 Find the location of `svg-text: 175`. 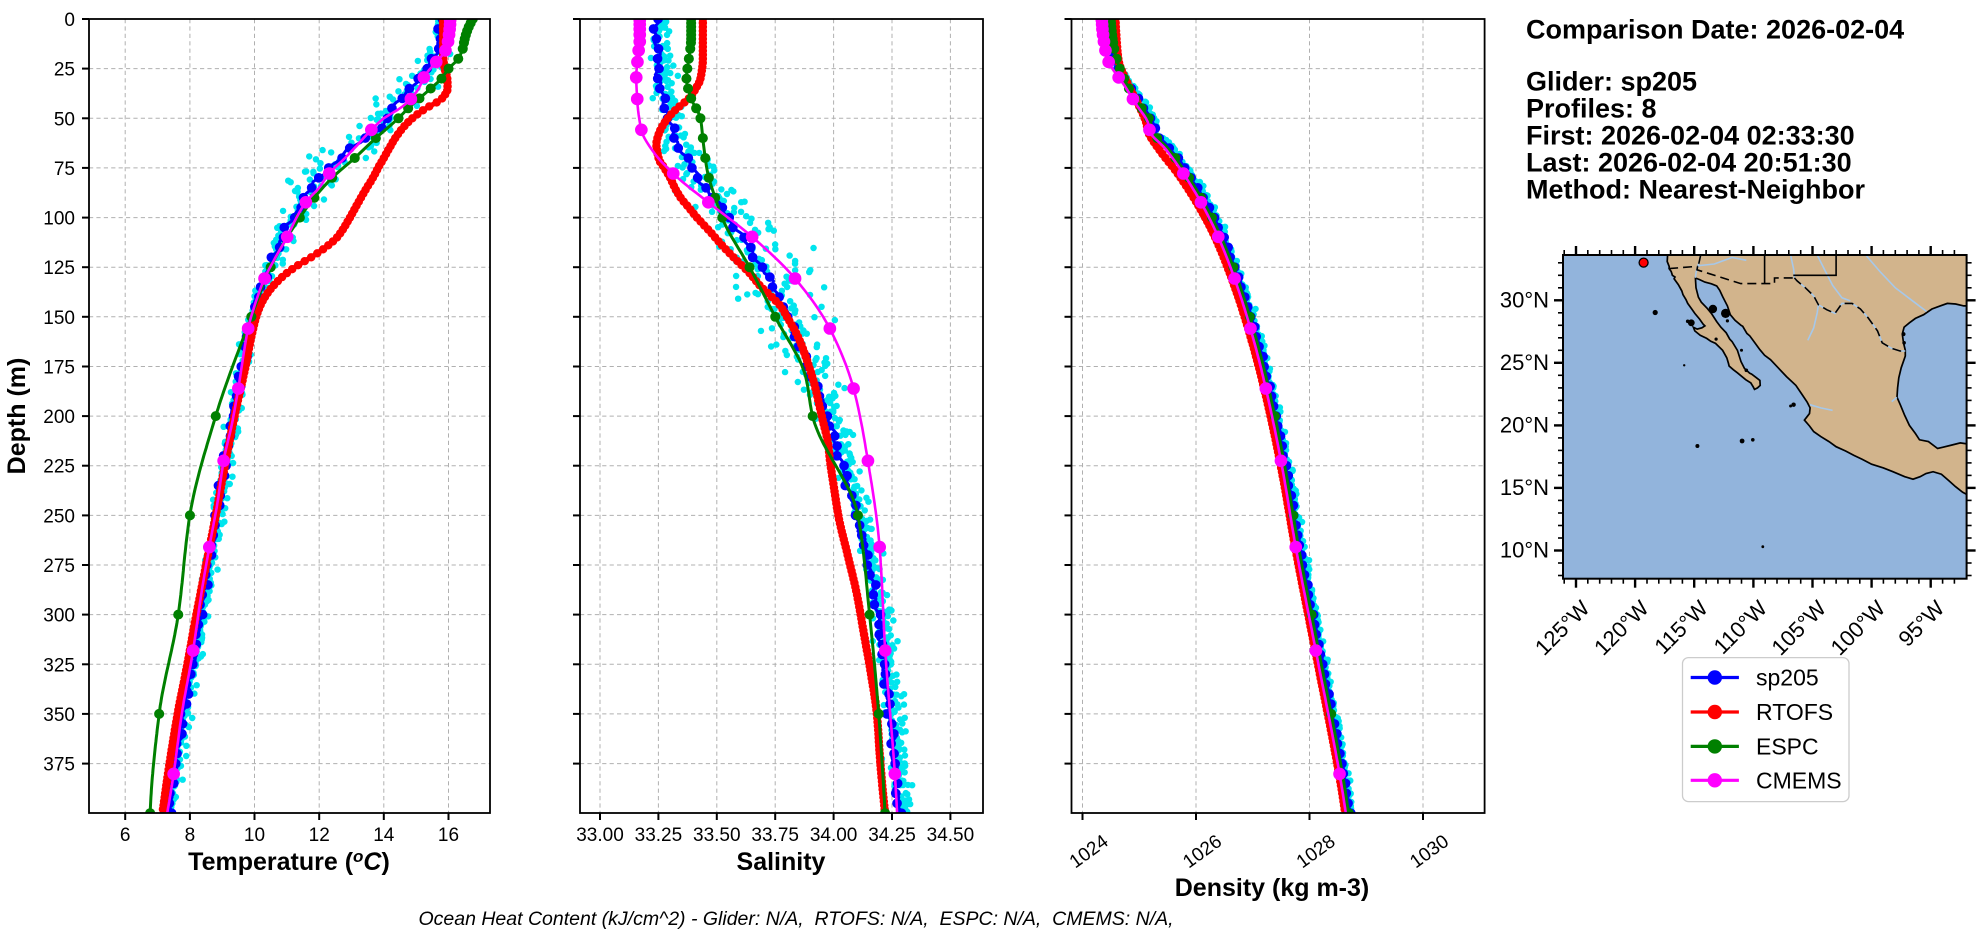

svg-text: 175 is located at coordinates (59, 368).